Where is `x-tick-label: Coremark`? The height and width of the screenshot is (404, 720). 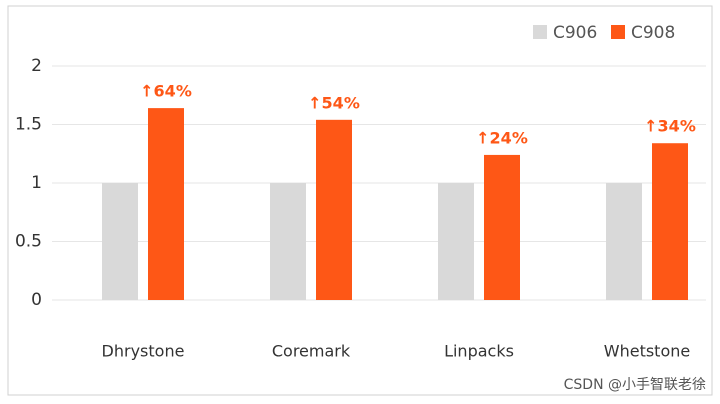
x-tick-label: Coremark is located at coordinates (311, 351).